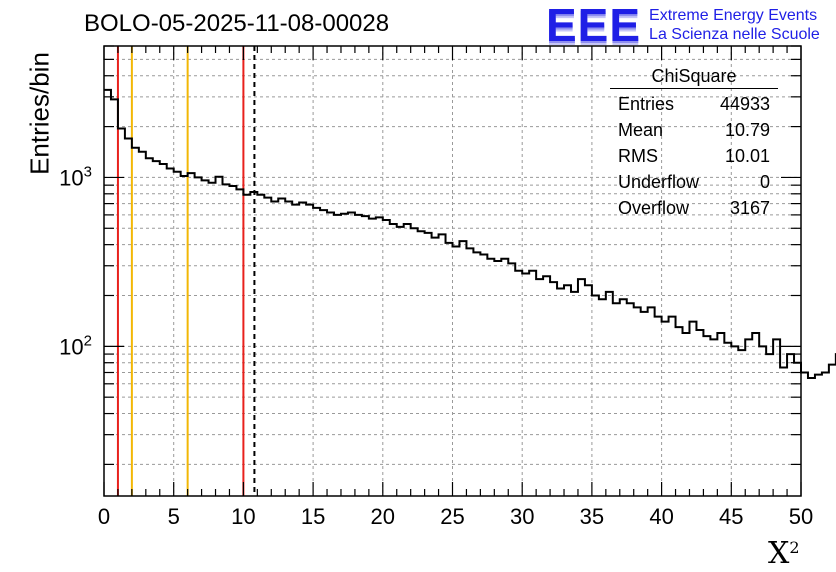 The width and height of the screenshot is (836, 572). I want to click on y-axis-label: Entries/bin, so click(39, 113).